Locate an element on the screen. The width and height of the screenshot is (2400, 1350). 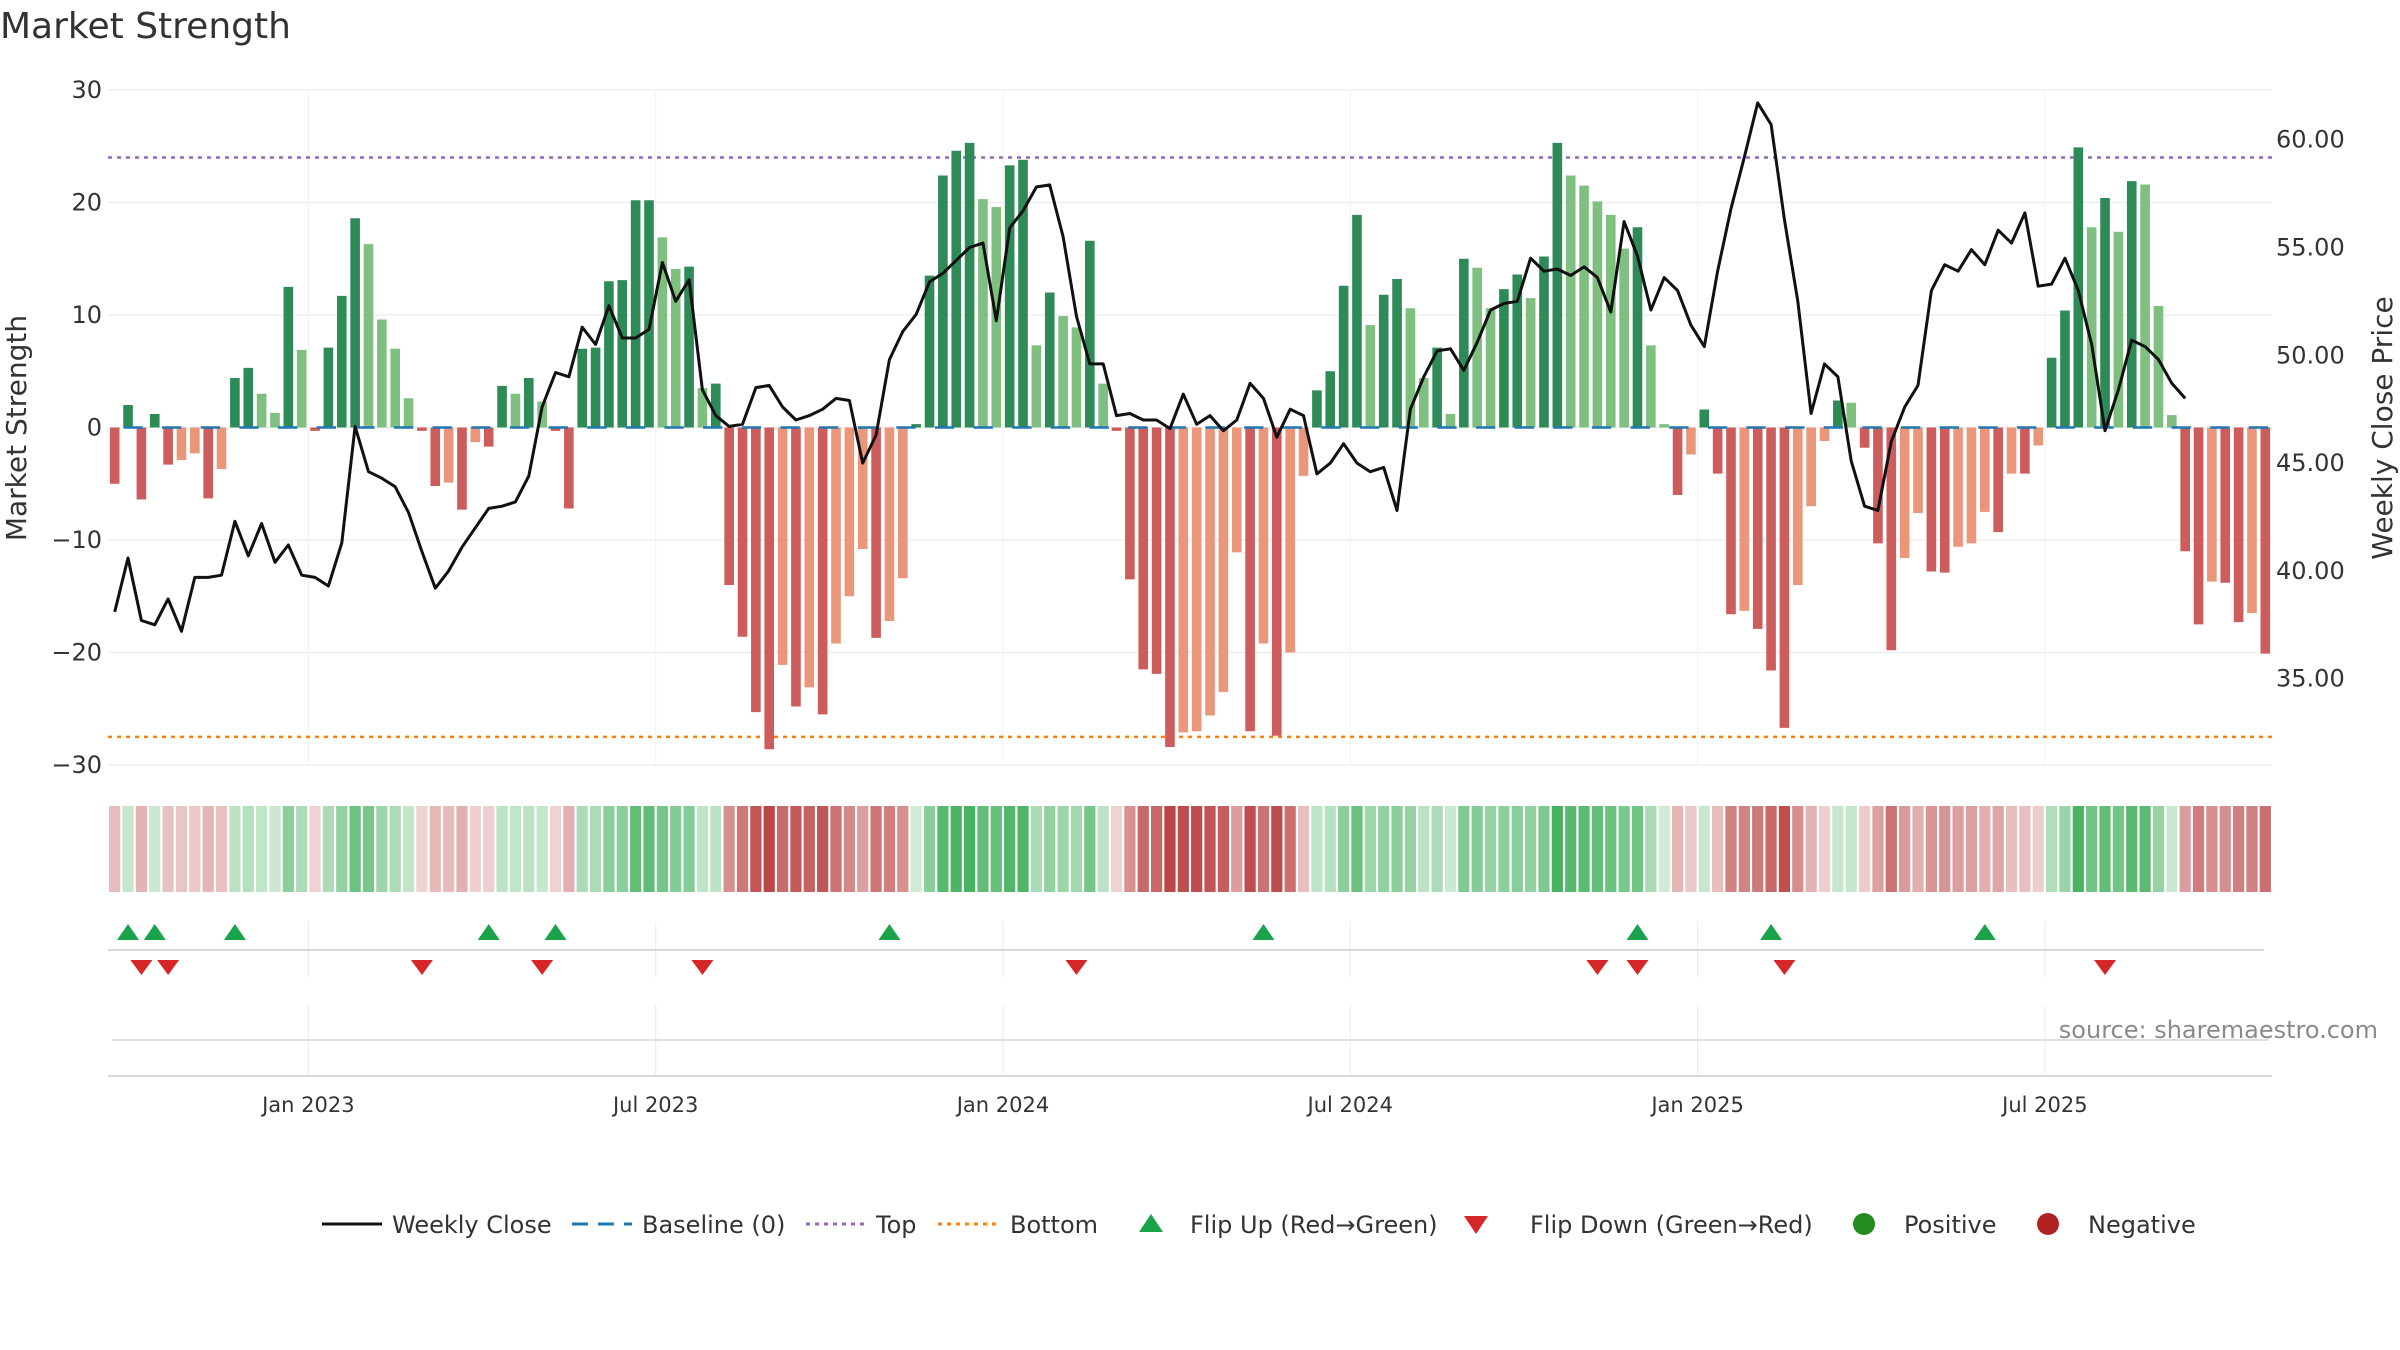
y-tick-label: 0 is located at coordinates (94, 428).